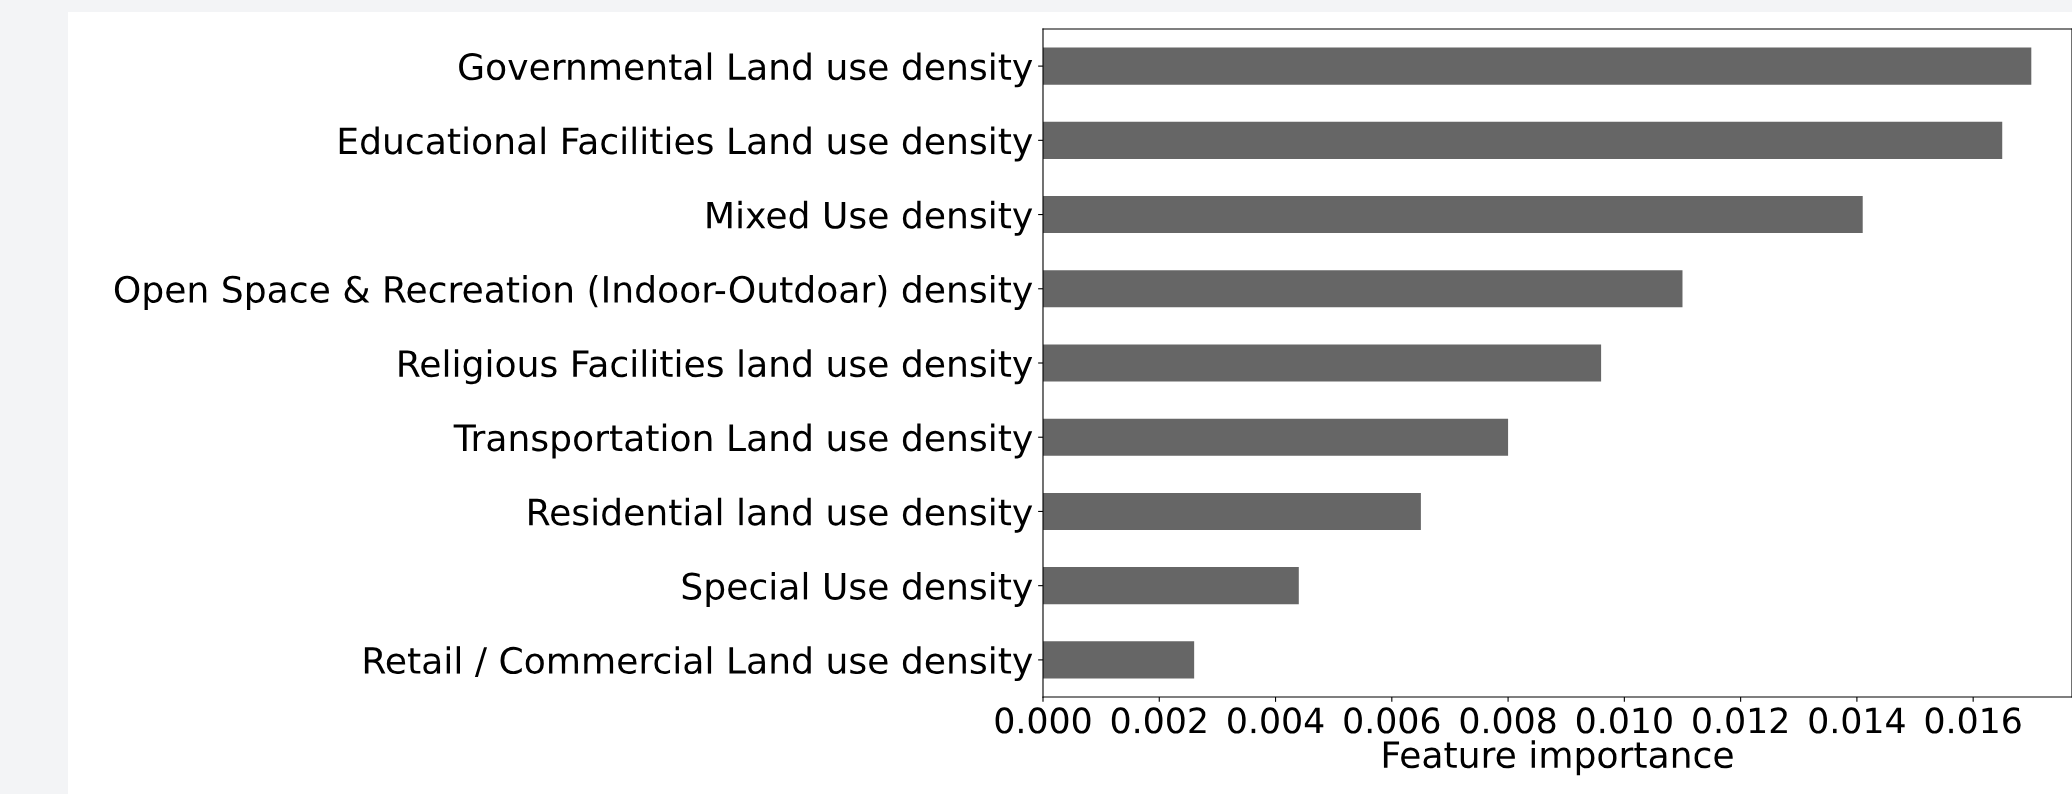 This screenshot has width=2072, height=794. I want to click on x-tick-label: 0.000, so click(1043, 720).